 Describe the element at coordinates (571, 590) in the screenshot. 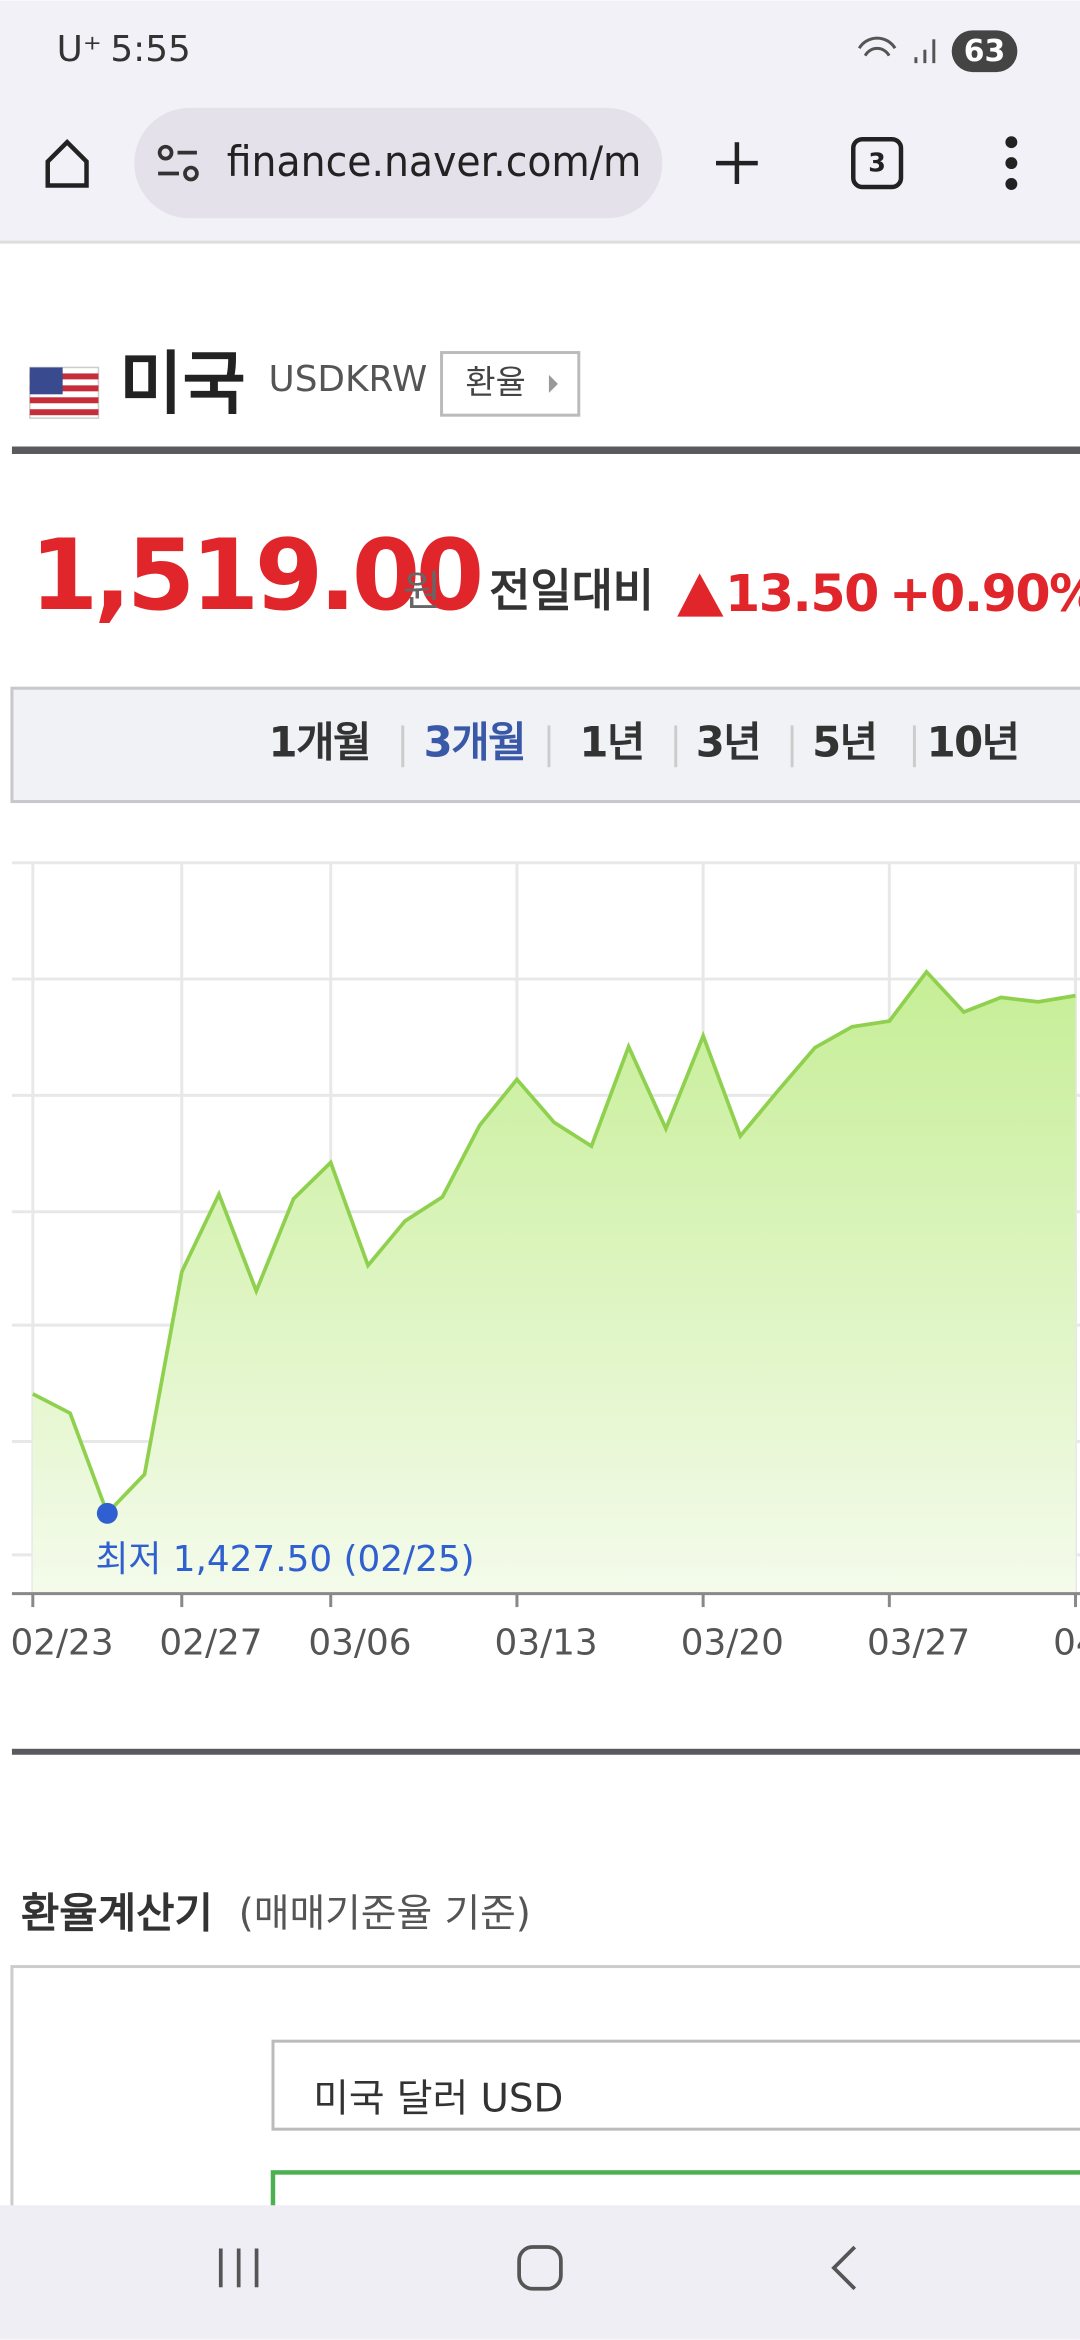

I see `change-label: 전일대비` at that location.